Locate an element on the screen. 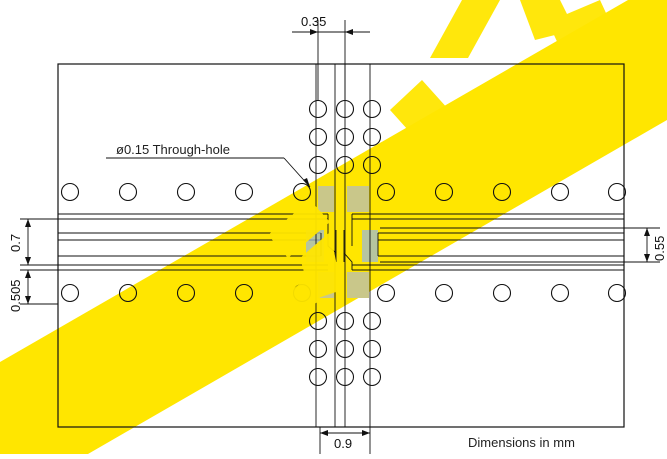  units-note: Dimensions in mm is located at coordinates (521, 442).